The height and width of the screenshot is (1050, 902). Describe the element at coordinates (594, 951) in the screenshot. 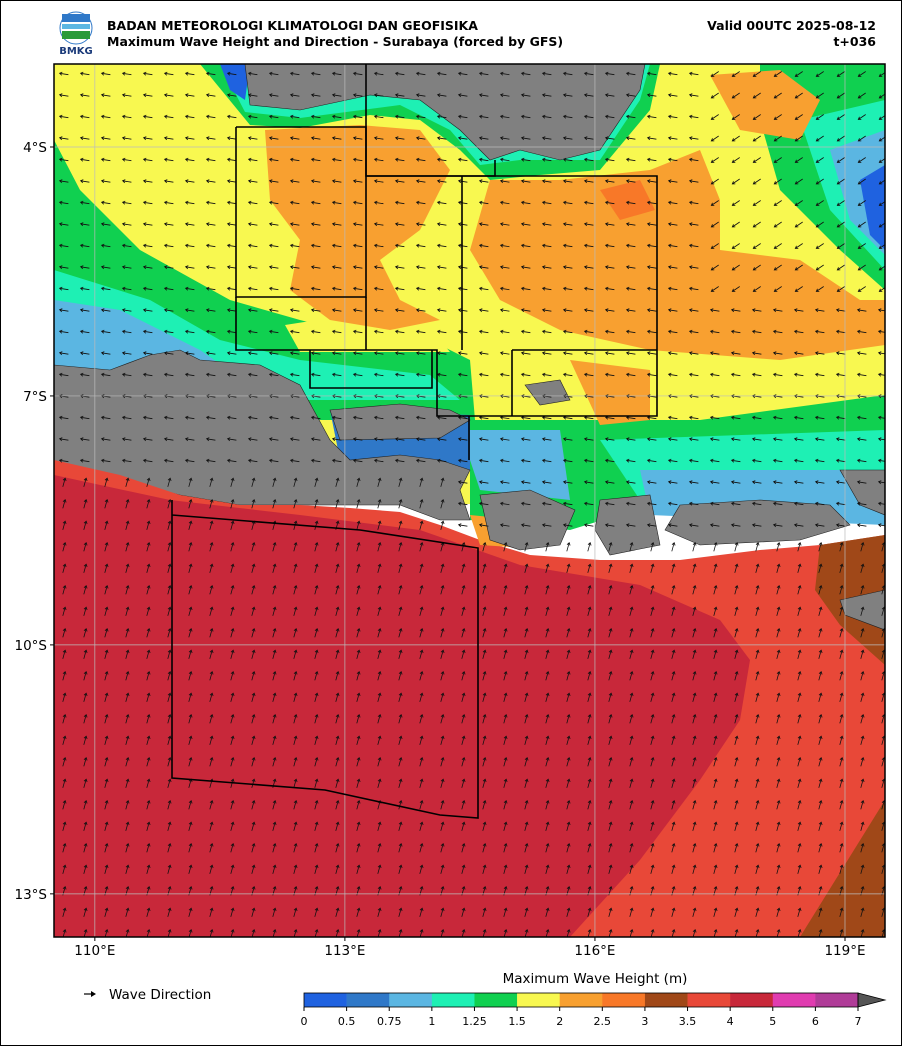

I see `x-tick-label: 116°E` at that location.